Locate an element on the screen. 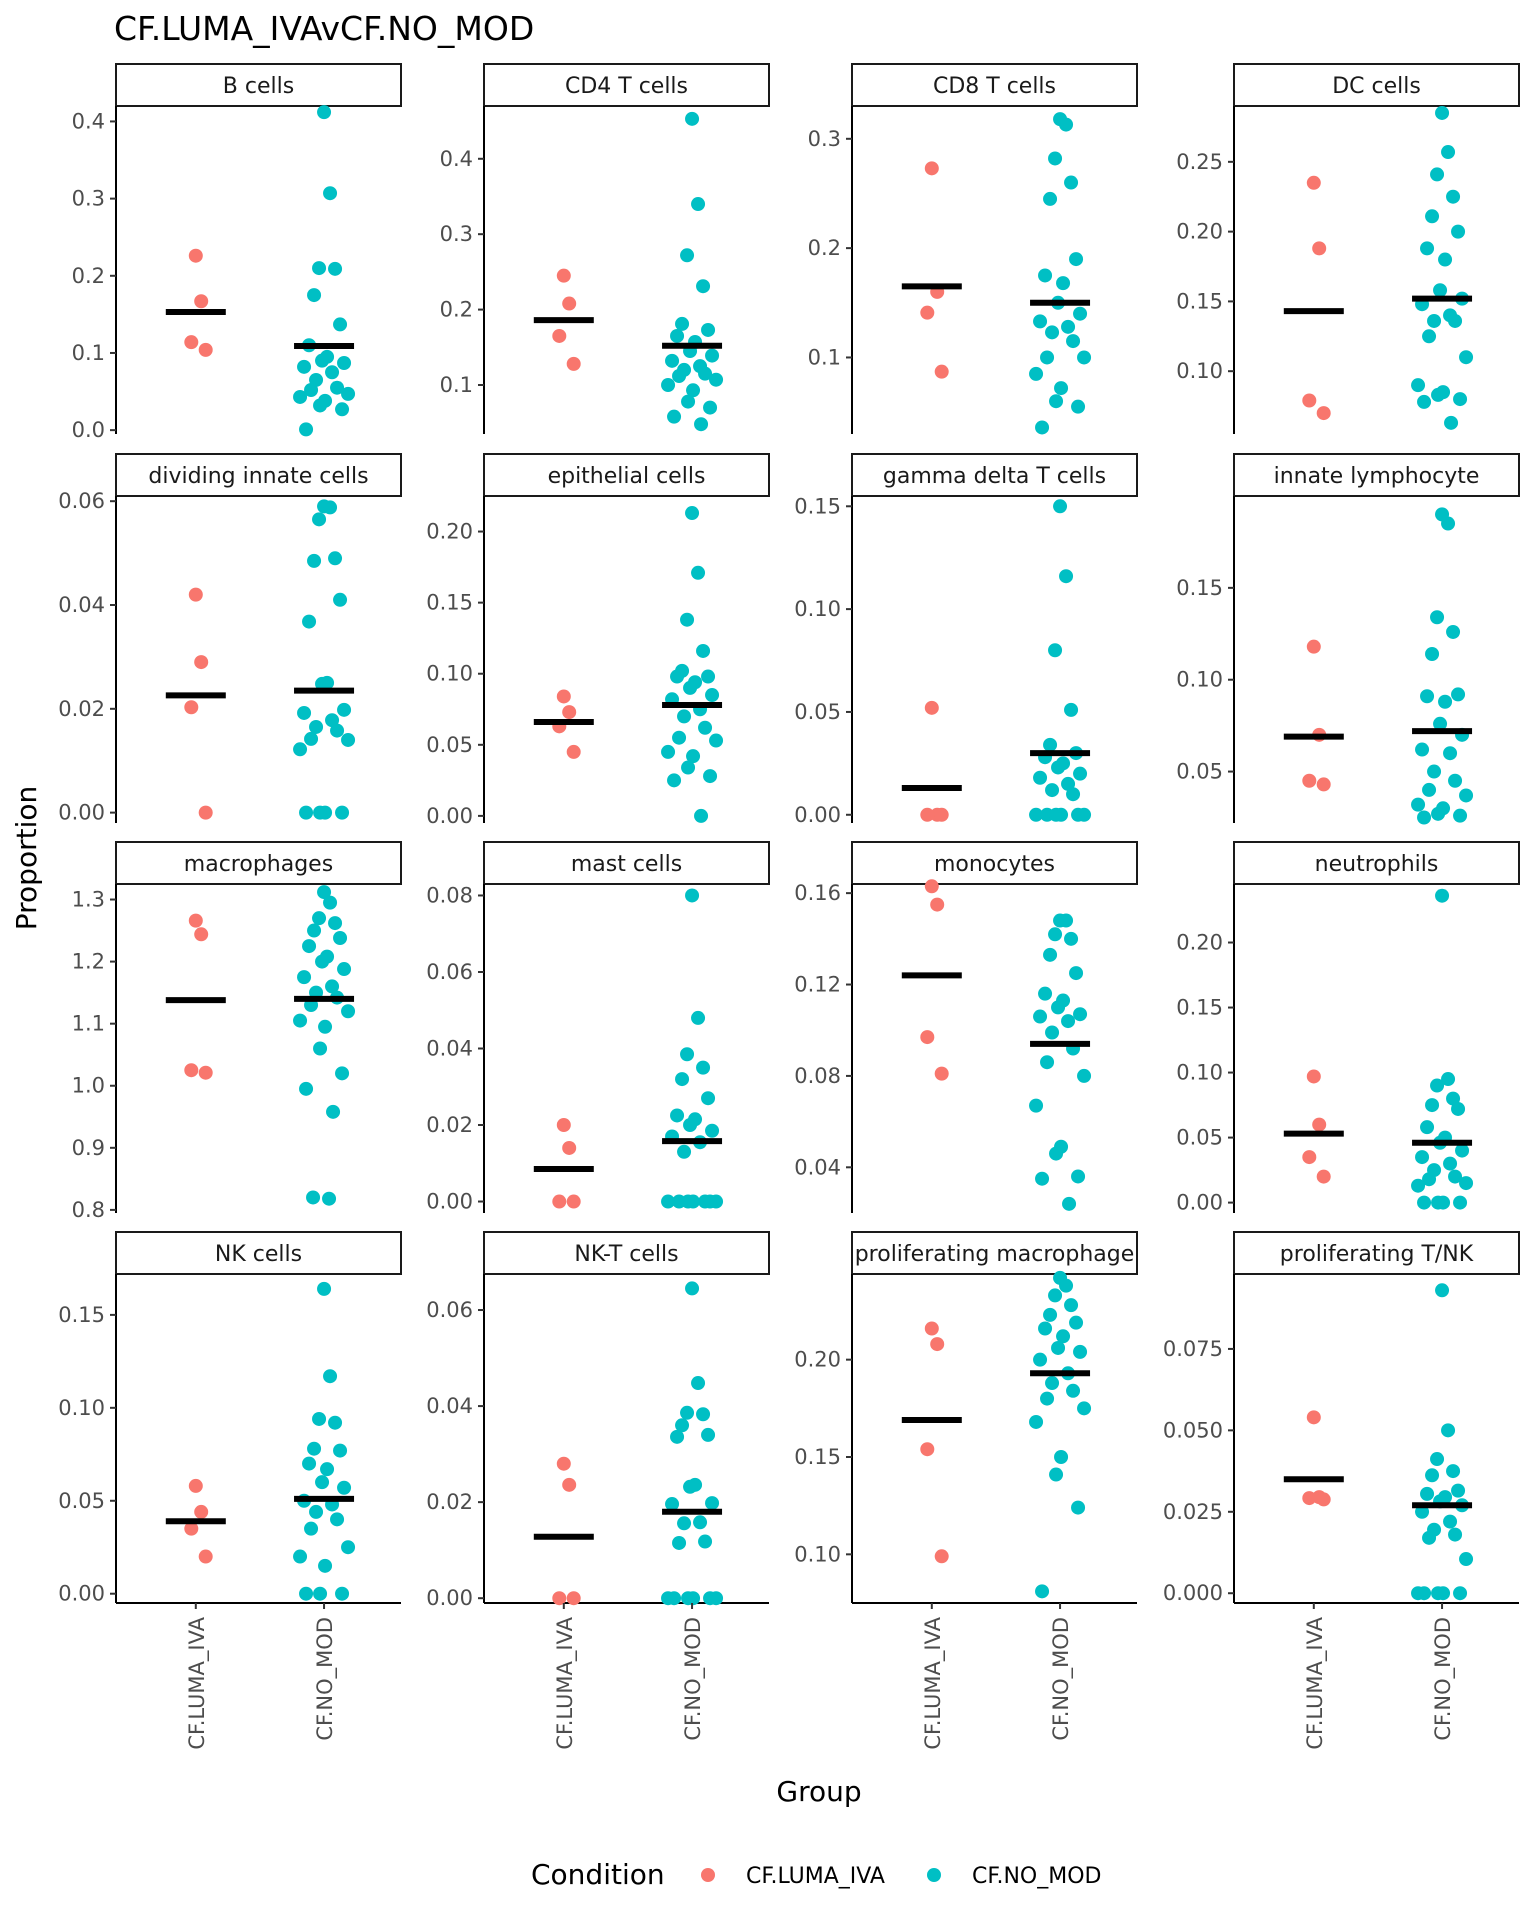 The width and height of the screenshot is (1536, 1920). strip-title: dividing innate cells is located at coordinates (258, 476).